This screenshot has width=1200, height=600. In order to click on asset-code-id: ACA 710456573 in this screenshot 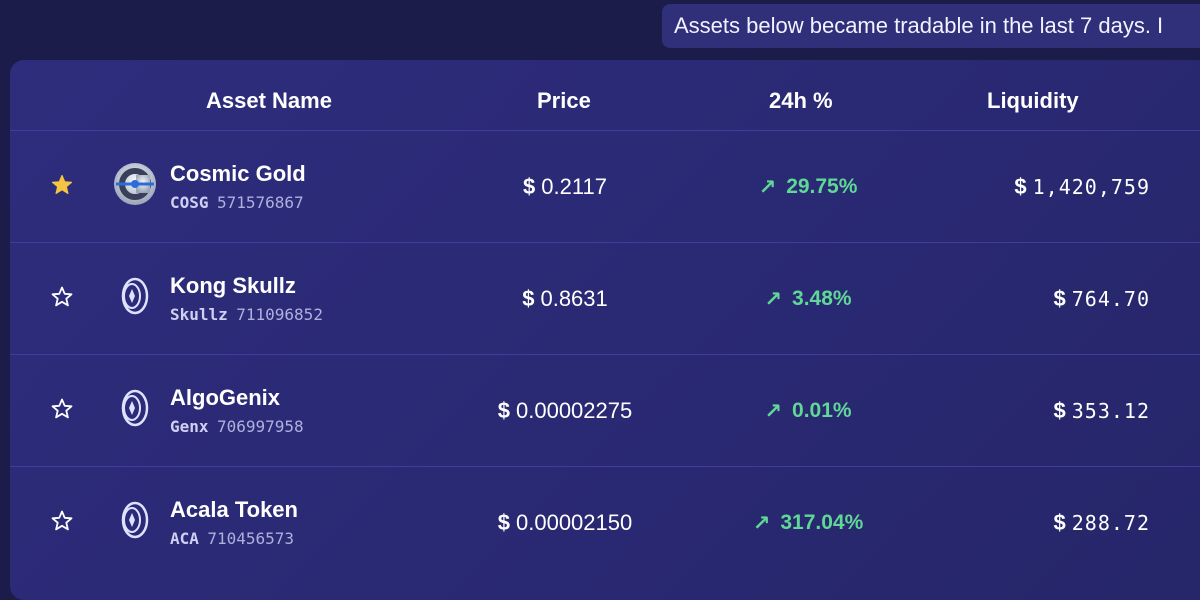, I will do `click(232, 539)`.